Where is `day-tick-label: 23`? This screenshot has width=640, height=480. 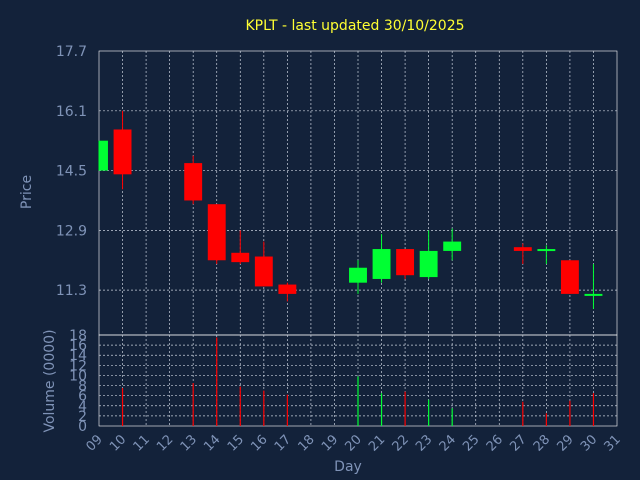 day-tick-label: 23 is located at coordinates (424, 443).